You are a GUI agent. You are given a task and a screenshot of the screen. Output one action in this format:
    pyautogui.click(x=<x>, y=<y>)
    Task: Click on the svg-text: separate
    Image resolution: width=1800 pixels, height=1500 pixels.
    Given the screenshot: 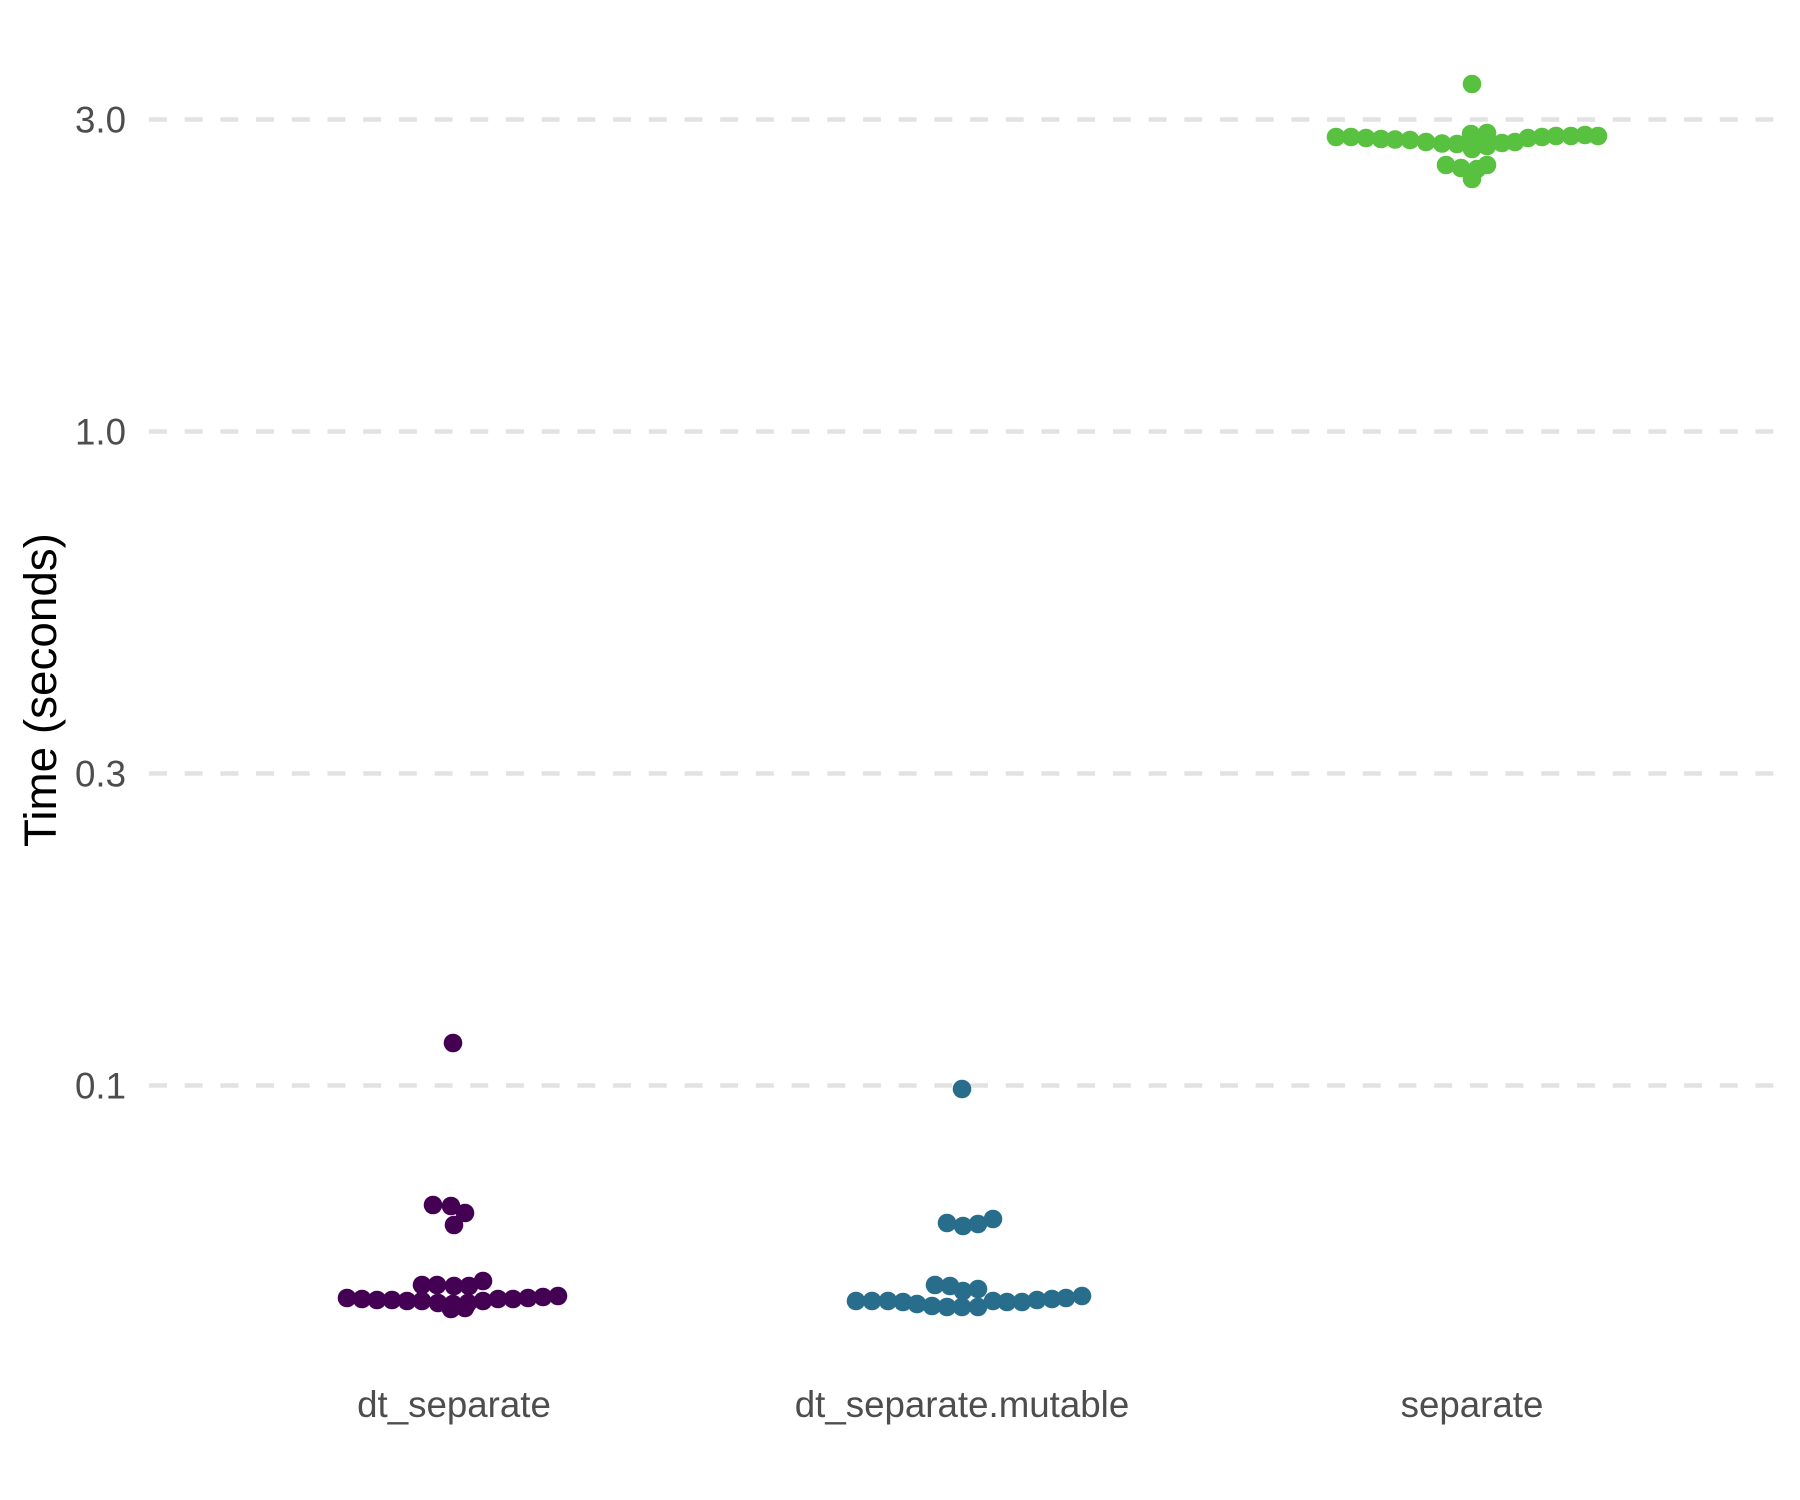 What is the action you would take?
    pyautogui.click(x=1472, y=1404)
    